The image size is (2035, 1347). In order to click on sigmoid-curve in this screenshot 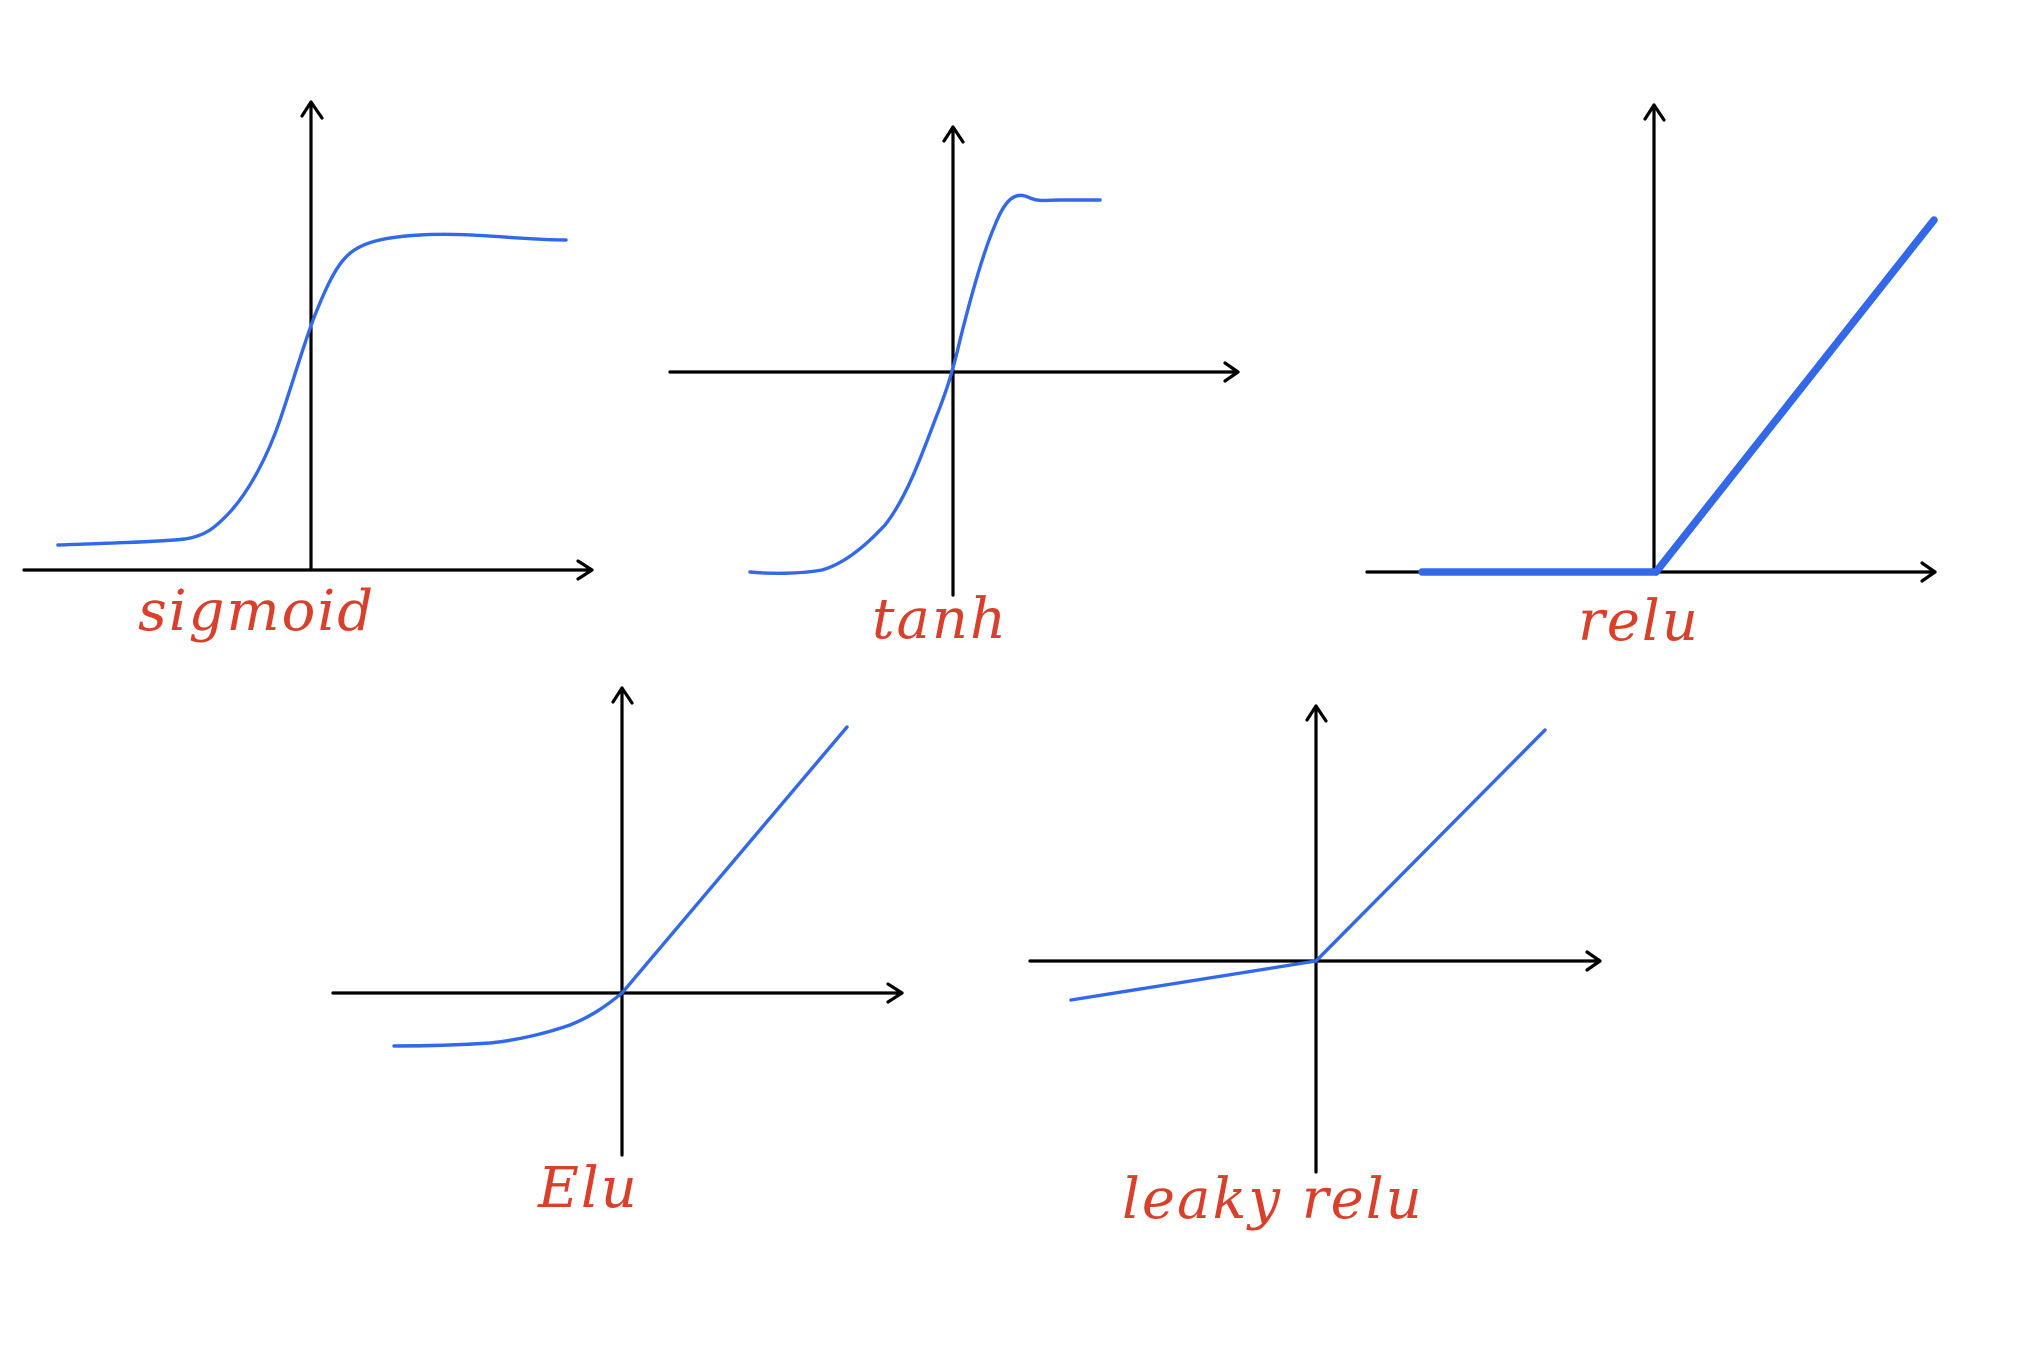, I will do `click(312, 389)`.